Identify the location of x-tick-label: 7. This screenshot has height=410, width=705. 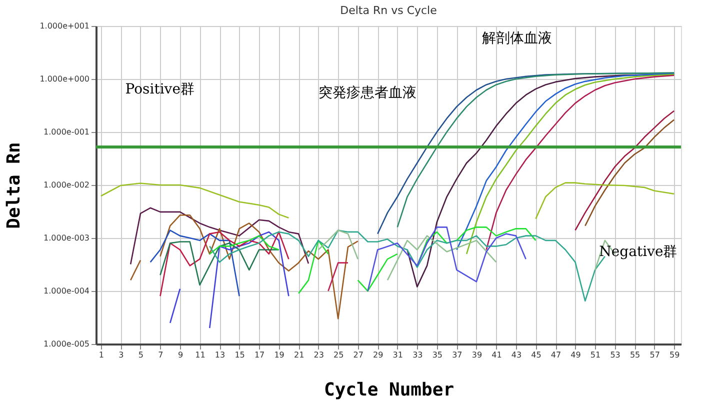
(161, 355).